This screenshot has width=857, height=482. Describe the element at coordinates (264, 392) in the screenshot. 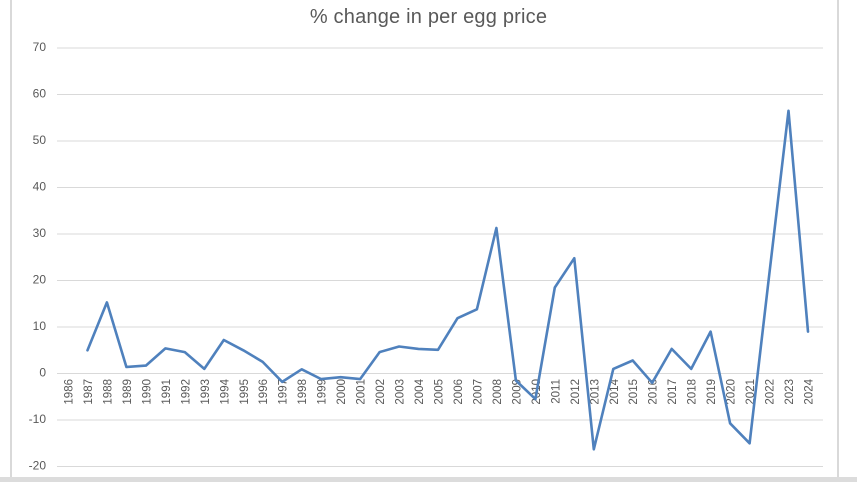

I see `x-axis-tick-label: 1996` at that location.